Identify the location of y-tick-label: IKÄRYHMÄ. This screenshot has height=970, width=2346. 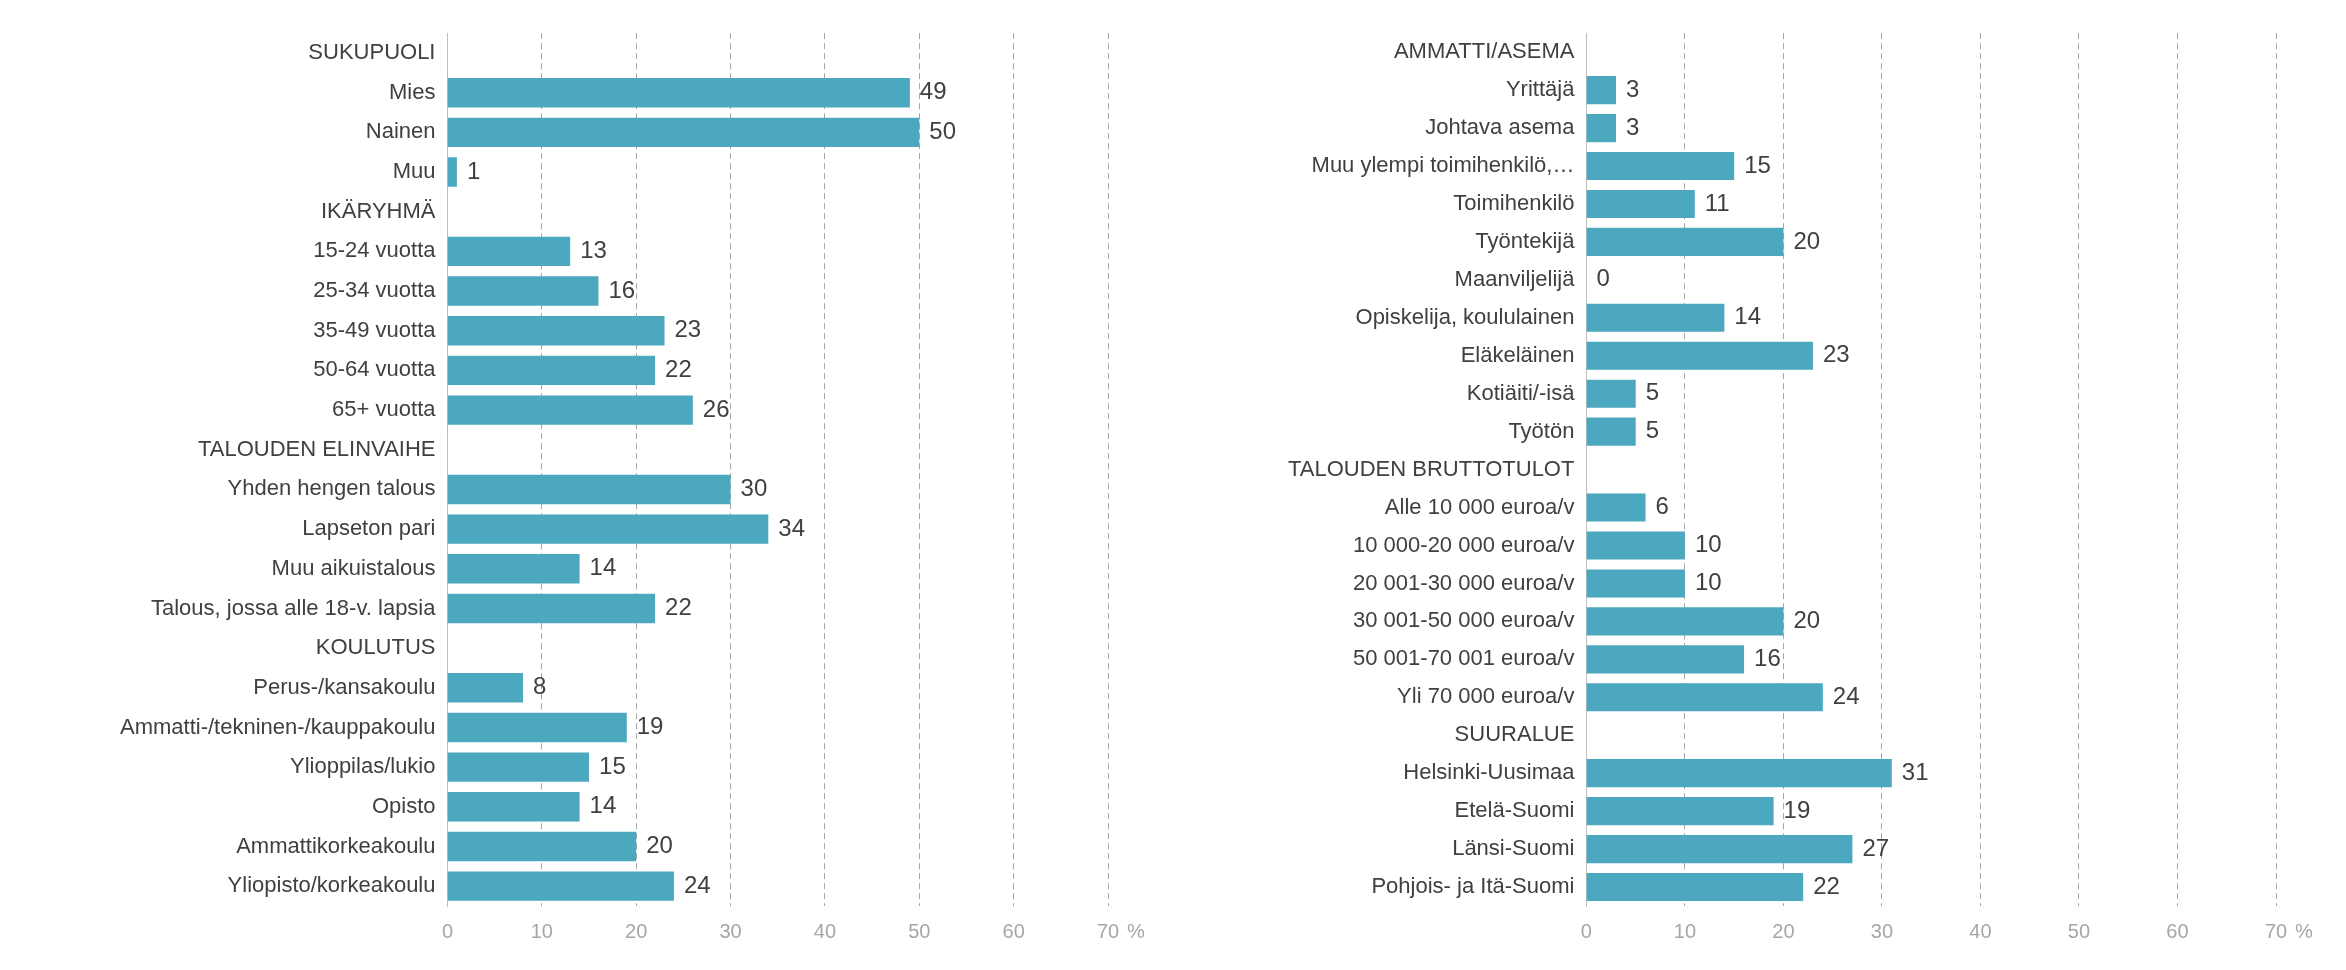
(378, 210).